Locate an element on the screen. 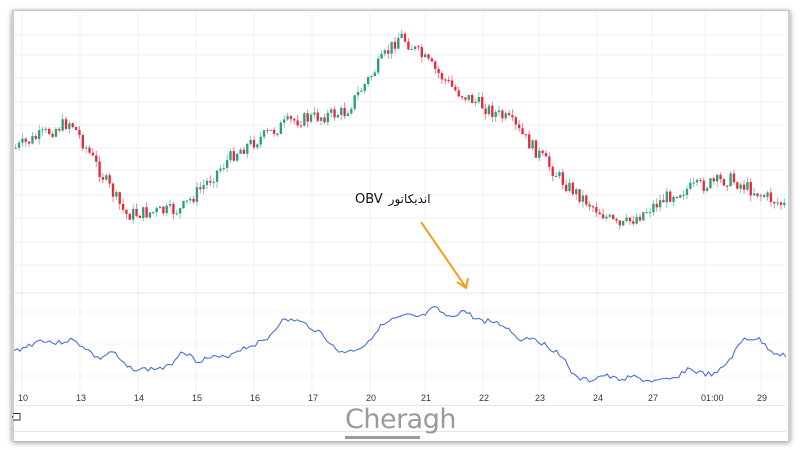 The image size is (800, 450). time-axis-label: 16 is located at coordinates (255, 398).